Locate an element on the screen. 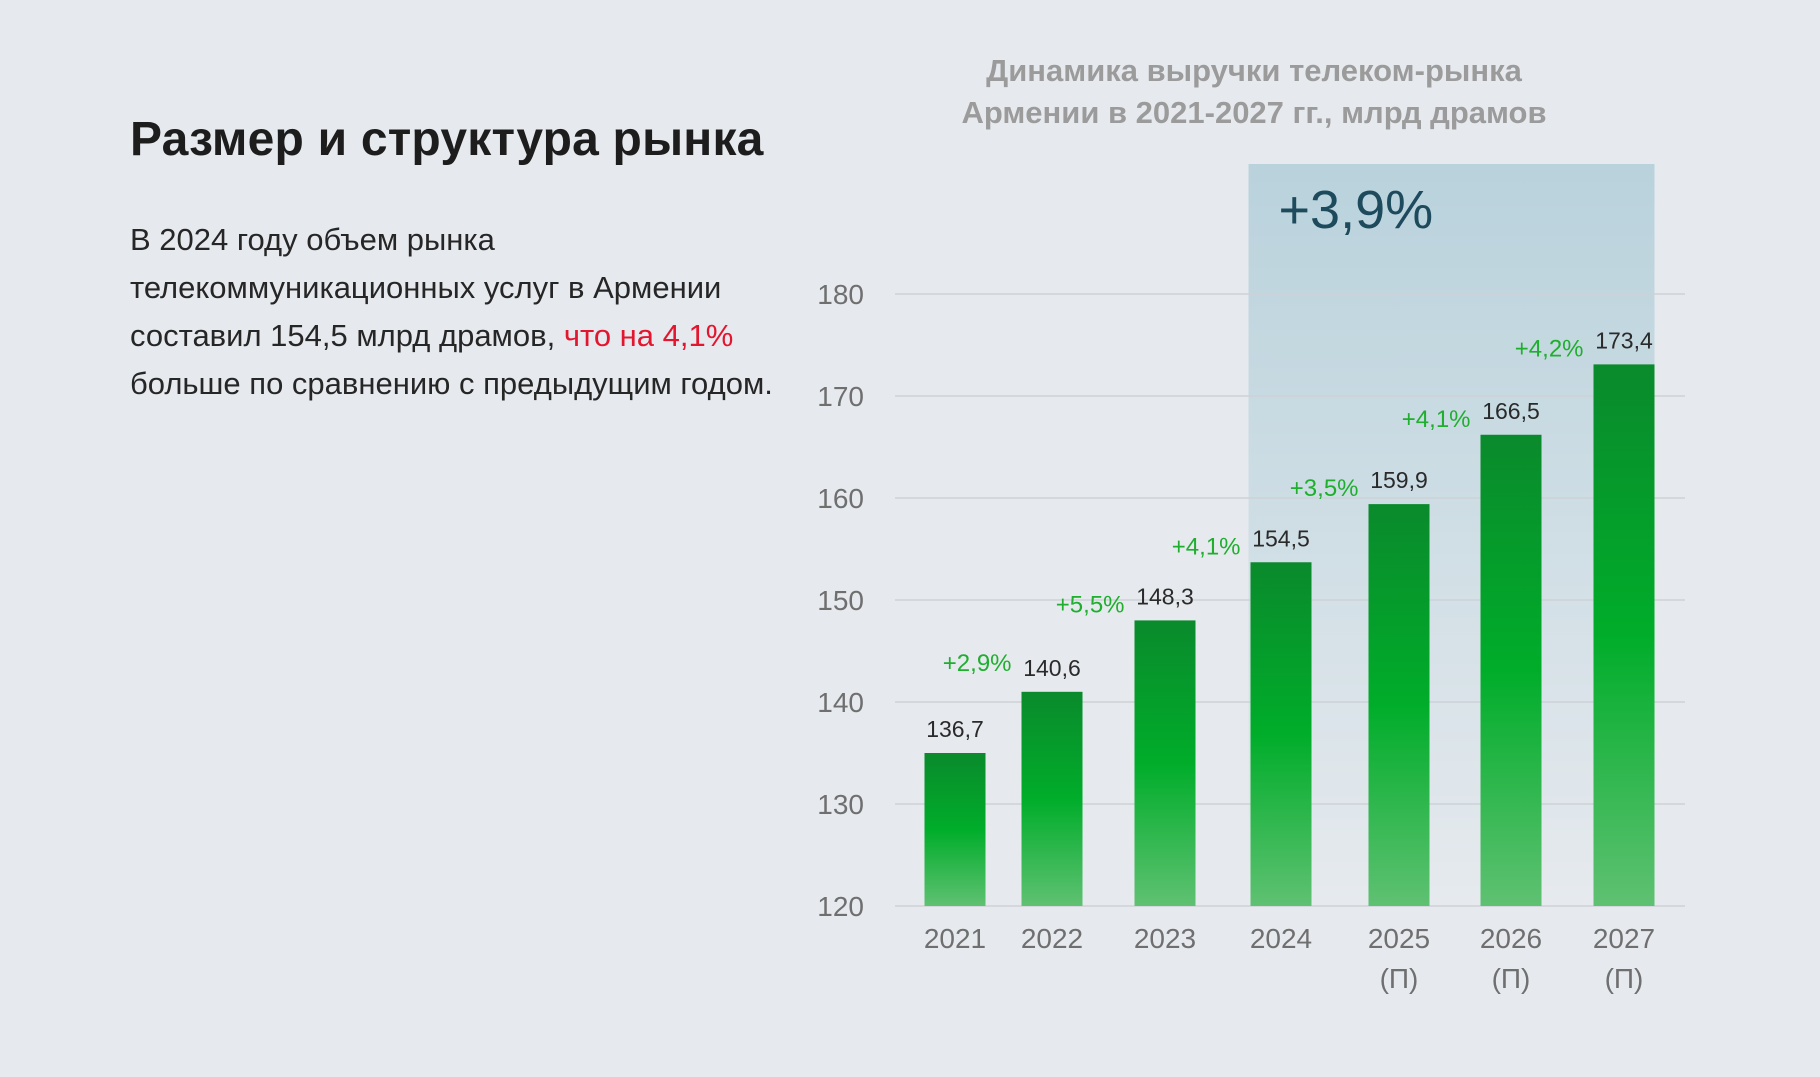 The height and width of the screenshot is (1077, 1820). cagr-label: +3,9% is located at coordinates (1356, 210).